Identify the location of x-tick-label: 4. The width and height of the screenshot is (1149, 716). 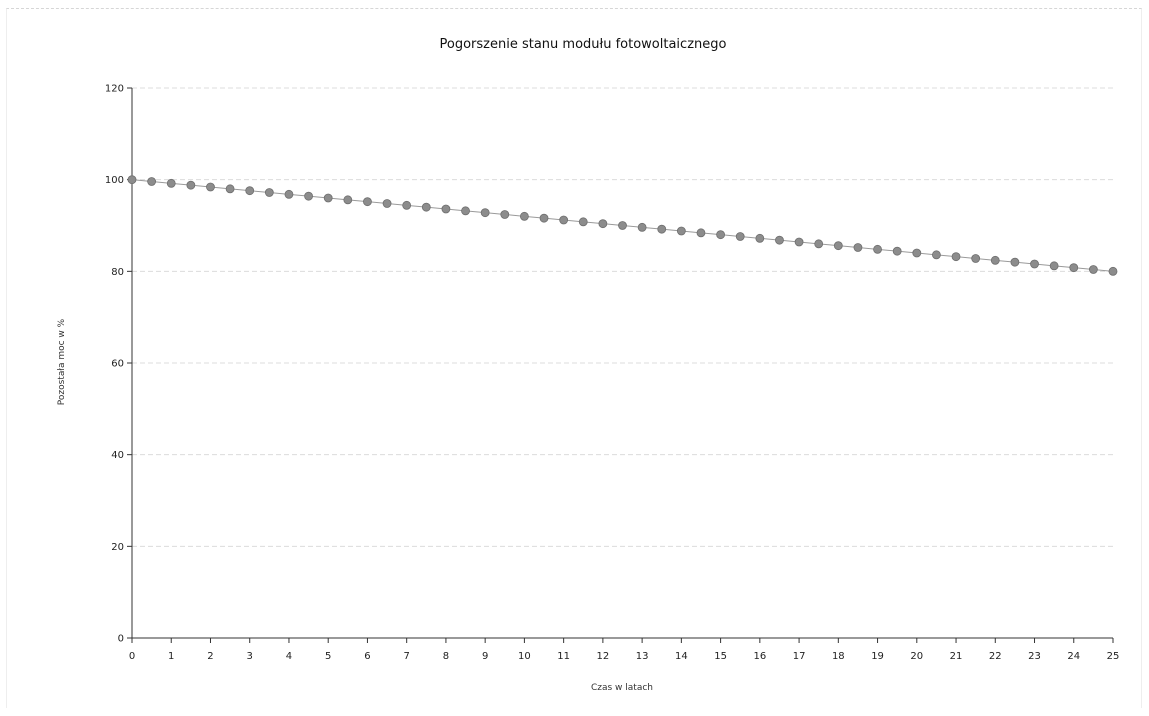
(289, 656).